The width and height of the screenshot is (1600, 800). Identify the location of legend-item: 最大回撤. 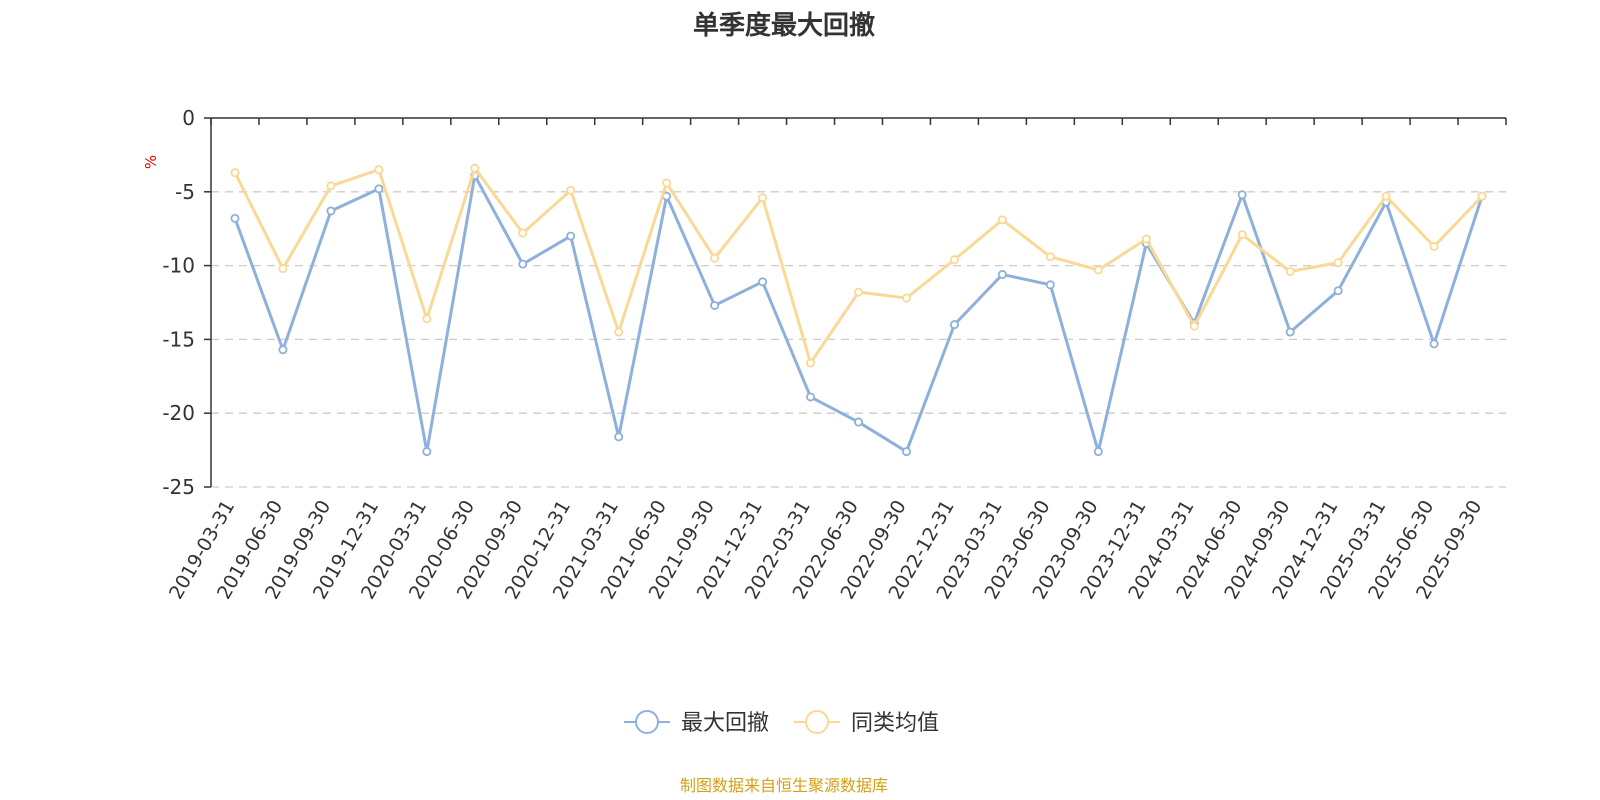
(696, 723).